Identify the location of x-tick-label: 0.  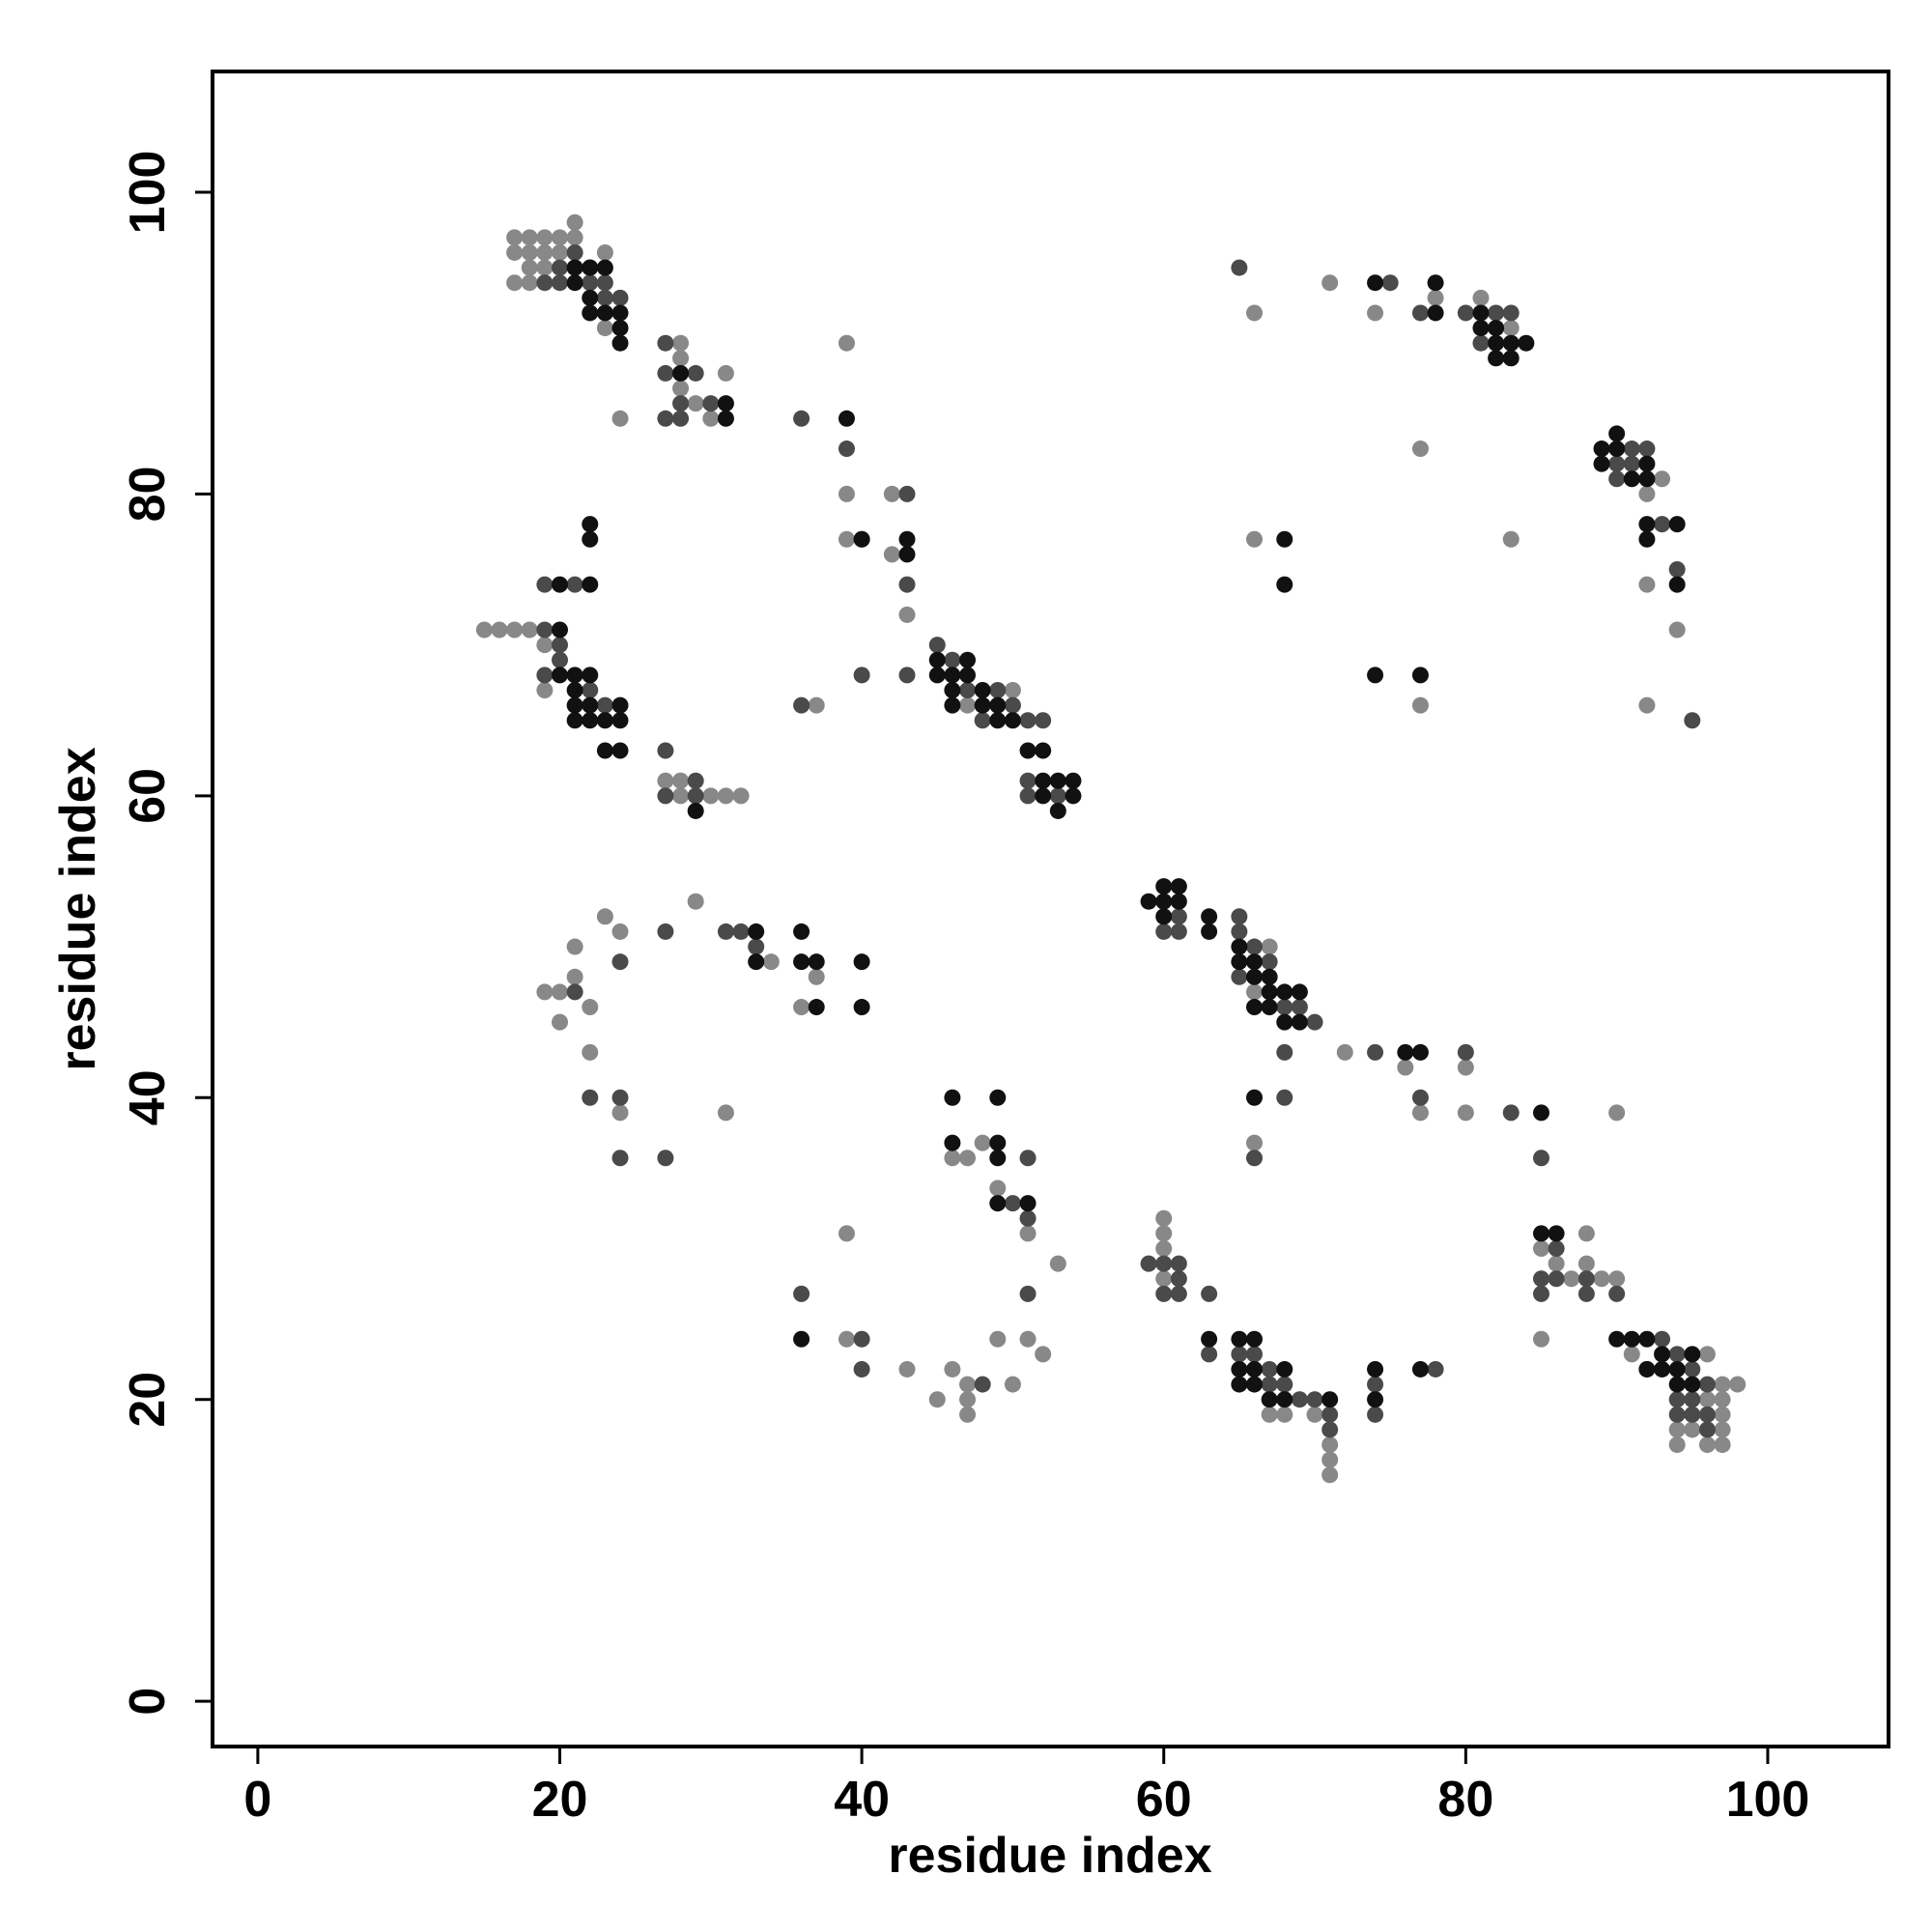
(257, 1800).